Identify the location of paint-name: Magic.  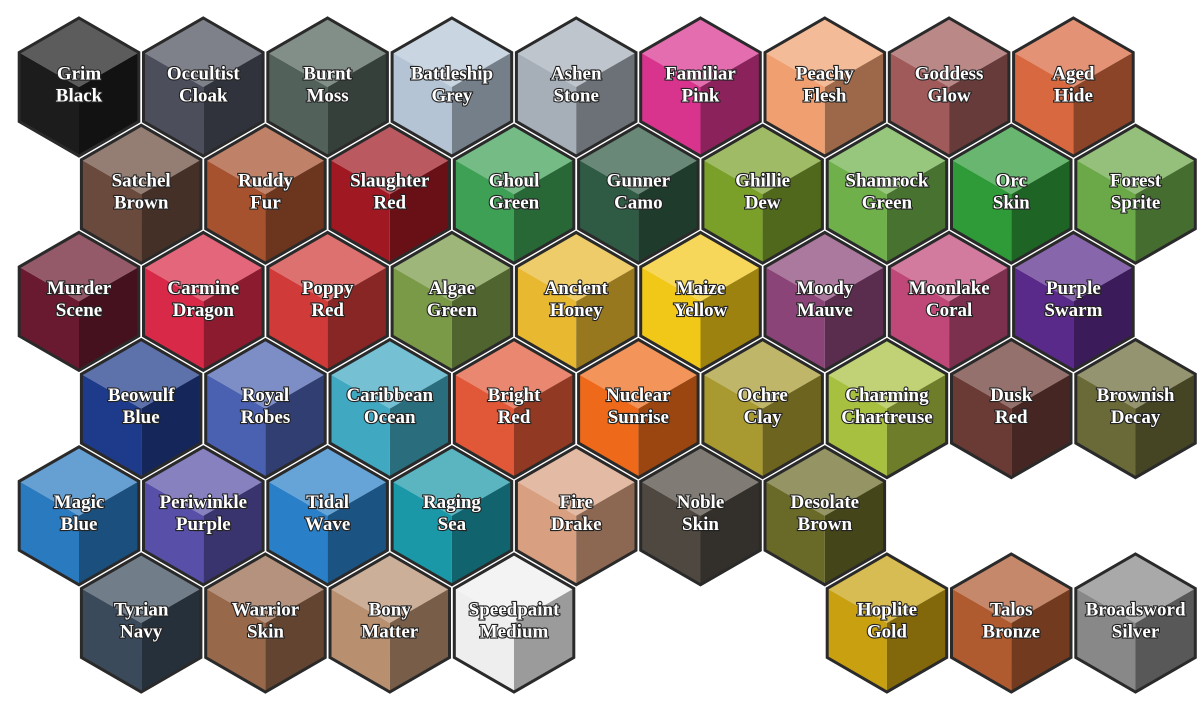
(79, 502).